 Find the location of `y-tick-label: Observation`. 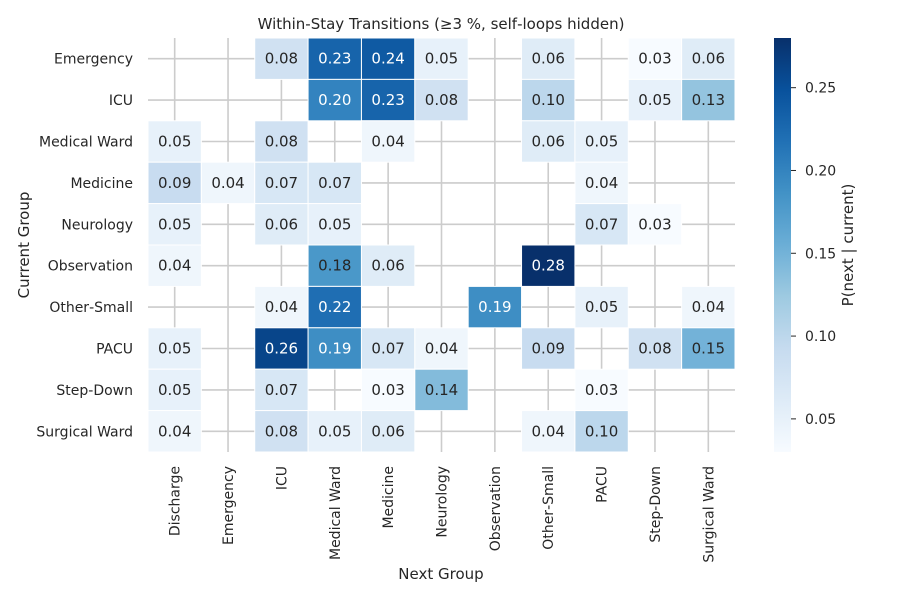

y-tick-label: Observation is located at coordinates (90, 267).